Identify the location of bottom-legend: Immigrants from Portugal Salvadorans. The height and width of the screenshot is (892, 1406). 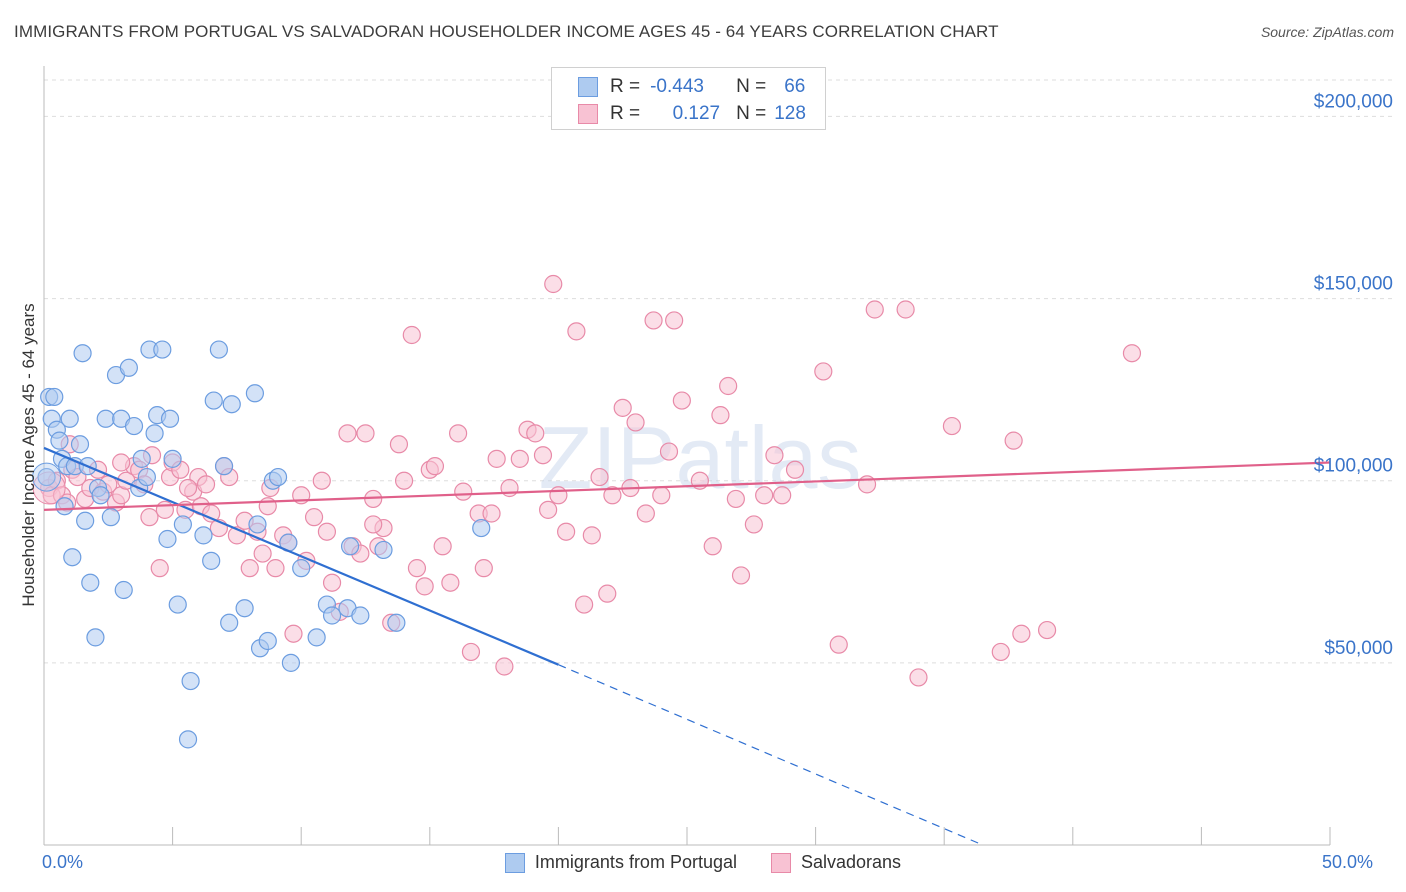
(703, 862).